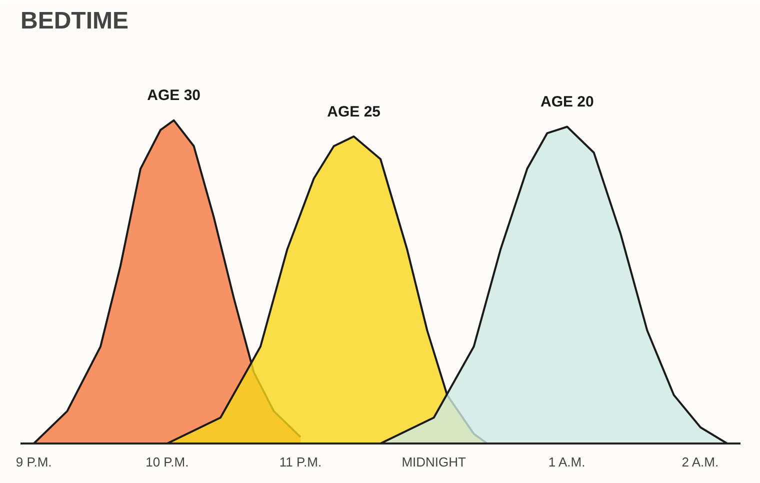  I want to click on series-label: AGE 25, so click(354, 111).